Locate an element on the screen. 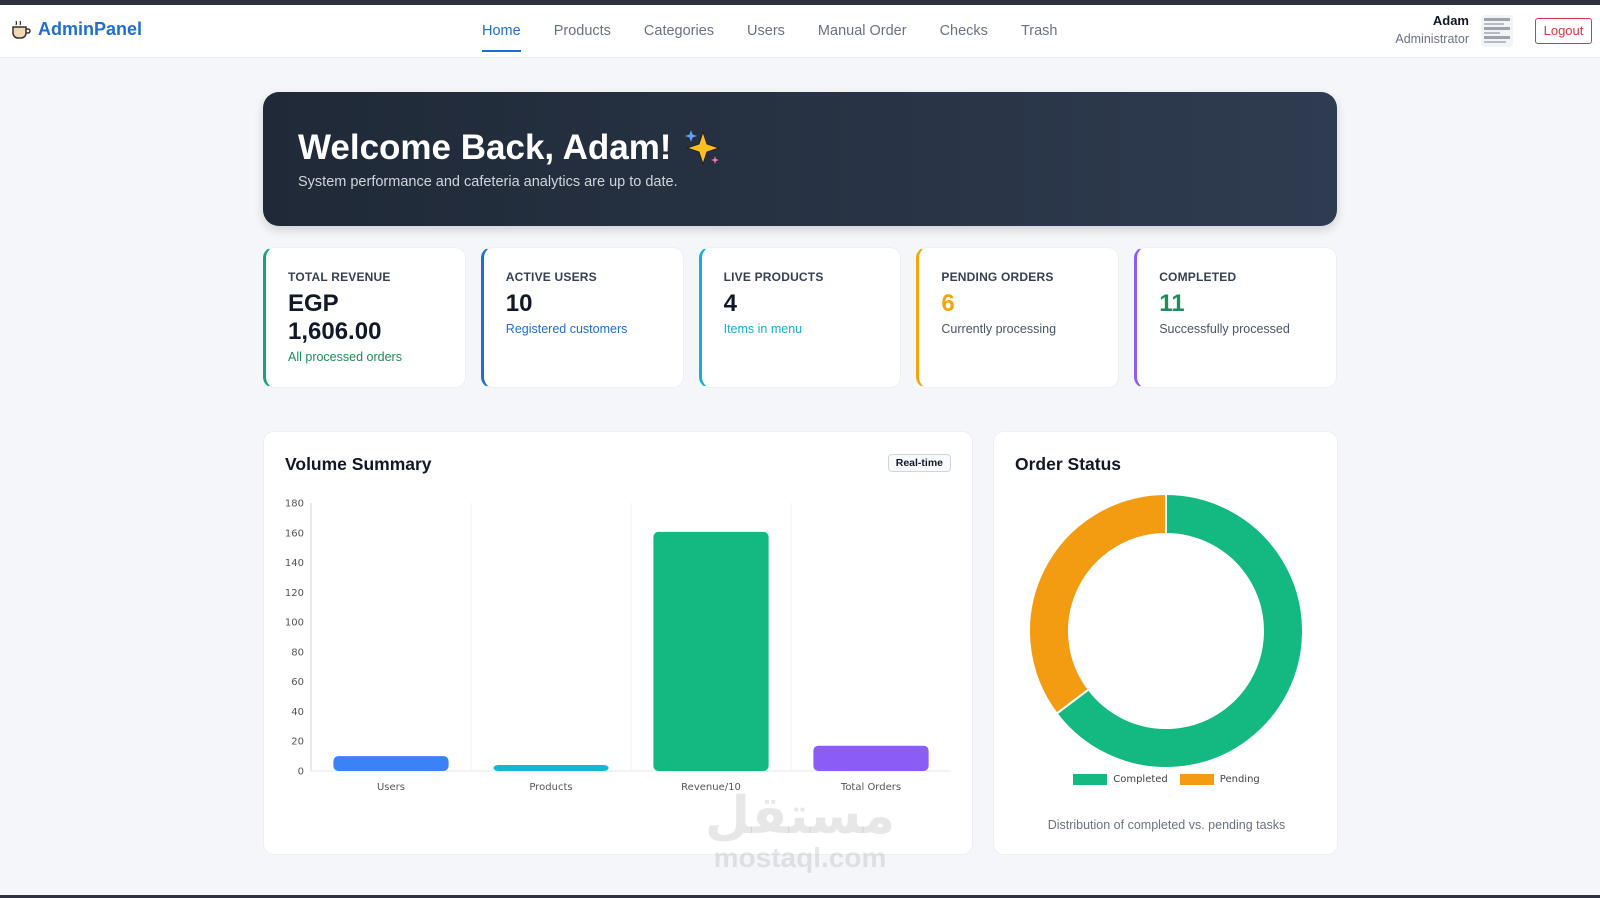  brand-logo: AdminPanel is located at coordinates (76, 29).